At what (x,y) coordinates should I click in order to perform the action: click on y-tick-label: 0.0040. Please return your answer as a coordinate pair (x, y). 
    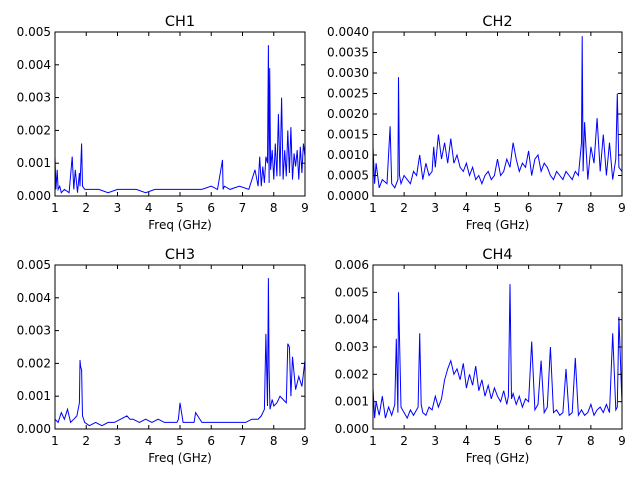
    Looking at the image, I should click on (348, 32).